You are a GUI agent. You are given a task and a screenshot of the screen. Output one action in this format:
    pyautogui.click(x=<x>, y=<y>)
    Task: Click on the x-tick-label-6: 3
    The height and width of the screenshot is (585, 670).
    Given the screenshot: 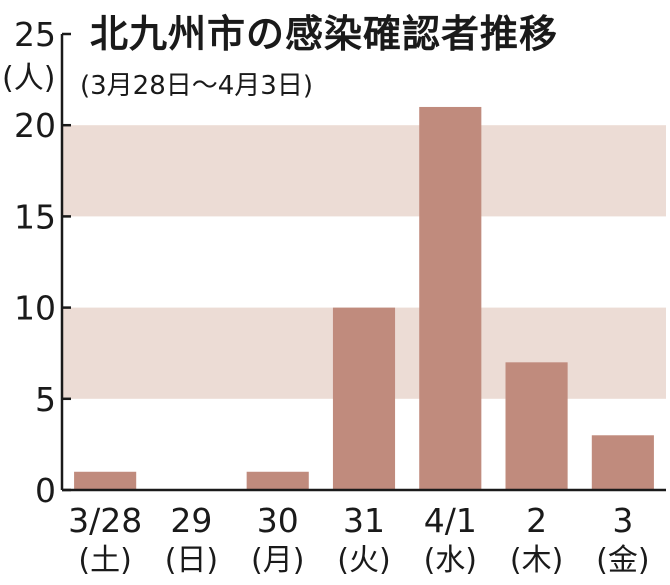 What is the action you would take?
    pyautogui.click(x=622, y=520)
    